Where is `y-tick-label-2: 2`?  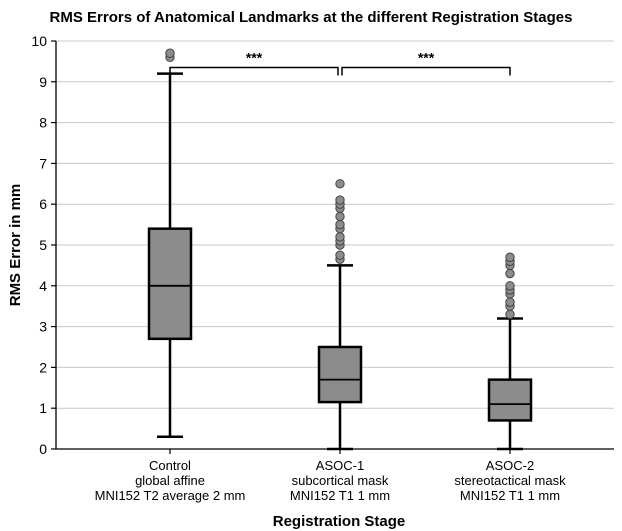
y-tick-label-2: 2 is located at coordinates (43, 367).